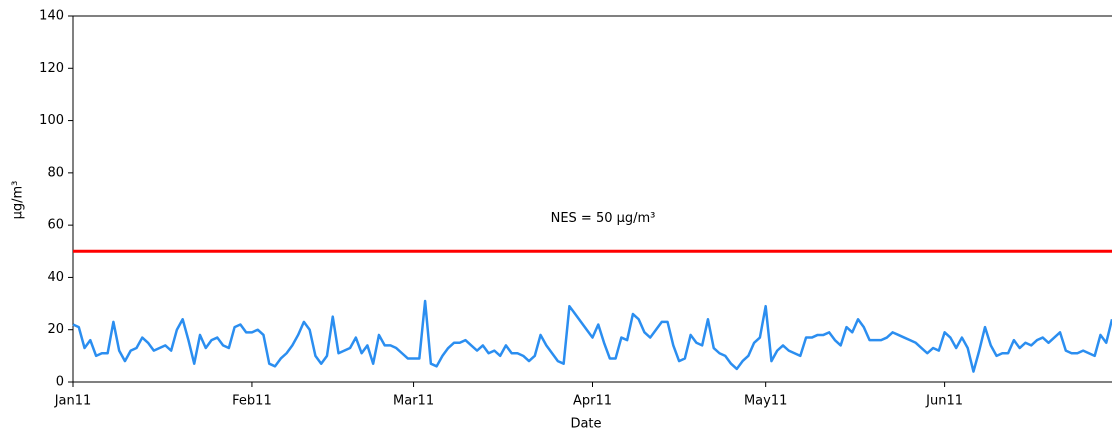  What do you see at coordinates (51, 120) in the screenshot?
I see `y-tick-label: 100` at bounding box center [51, 120].